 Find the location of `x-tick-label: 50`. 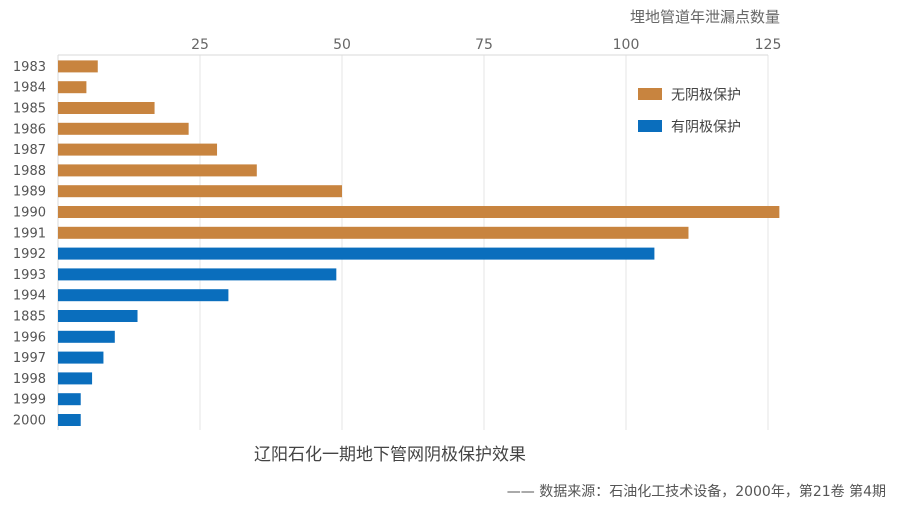

x-tick-label: 50 is located at coordinates (342, 45).